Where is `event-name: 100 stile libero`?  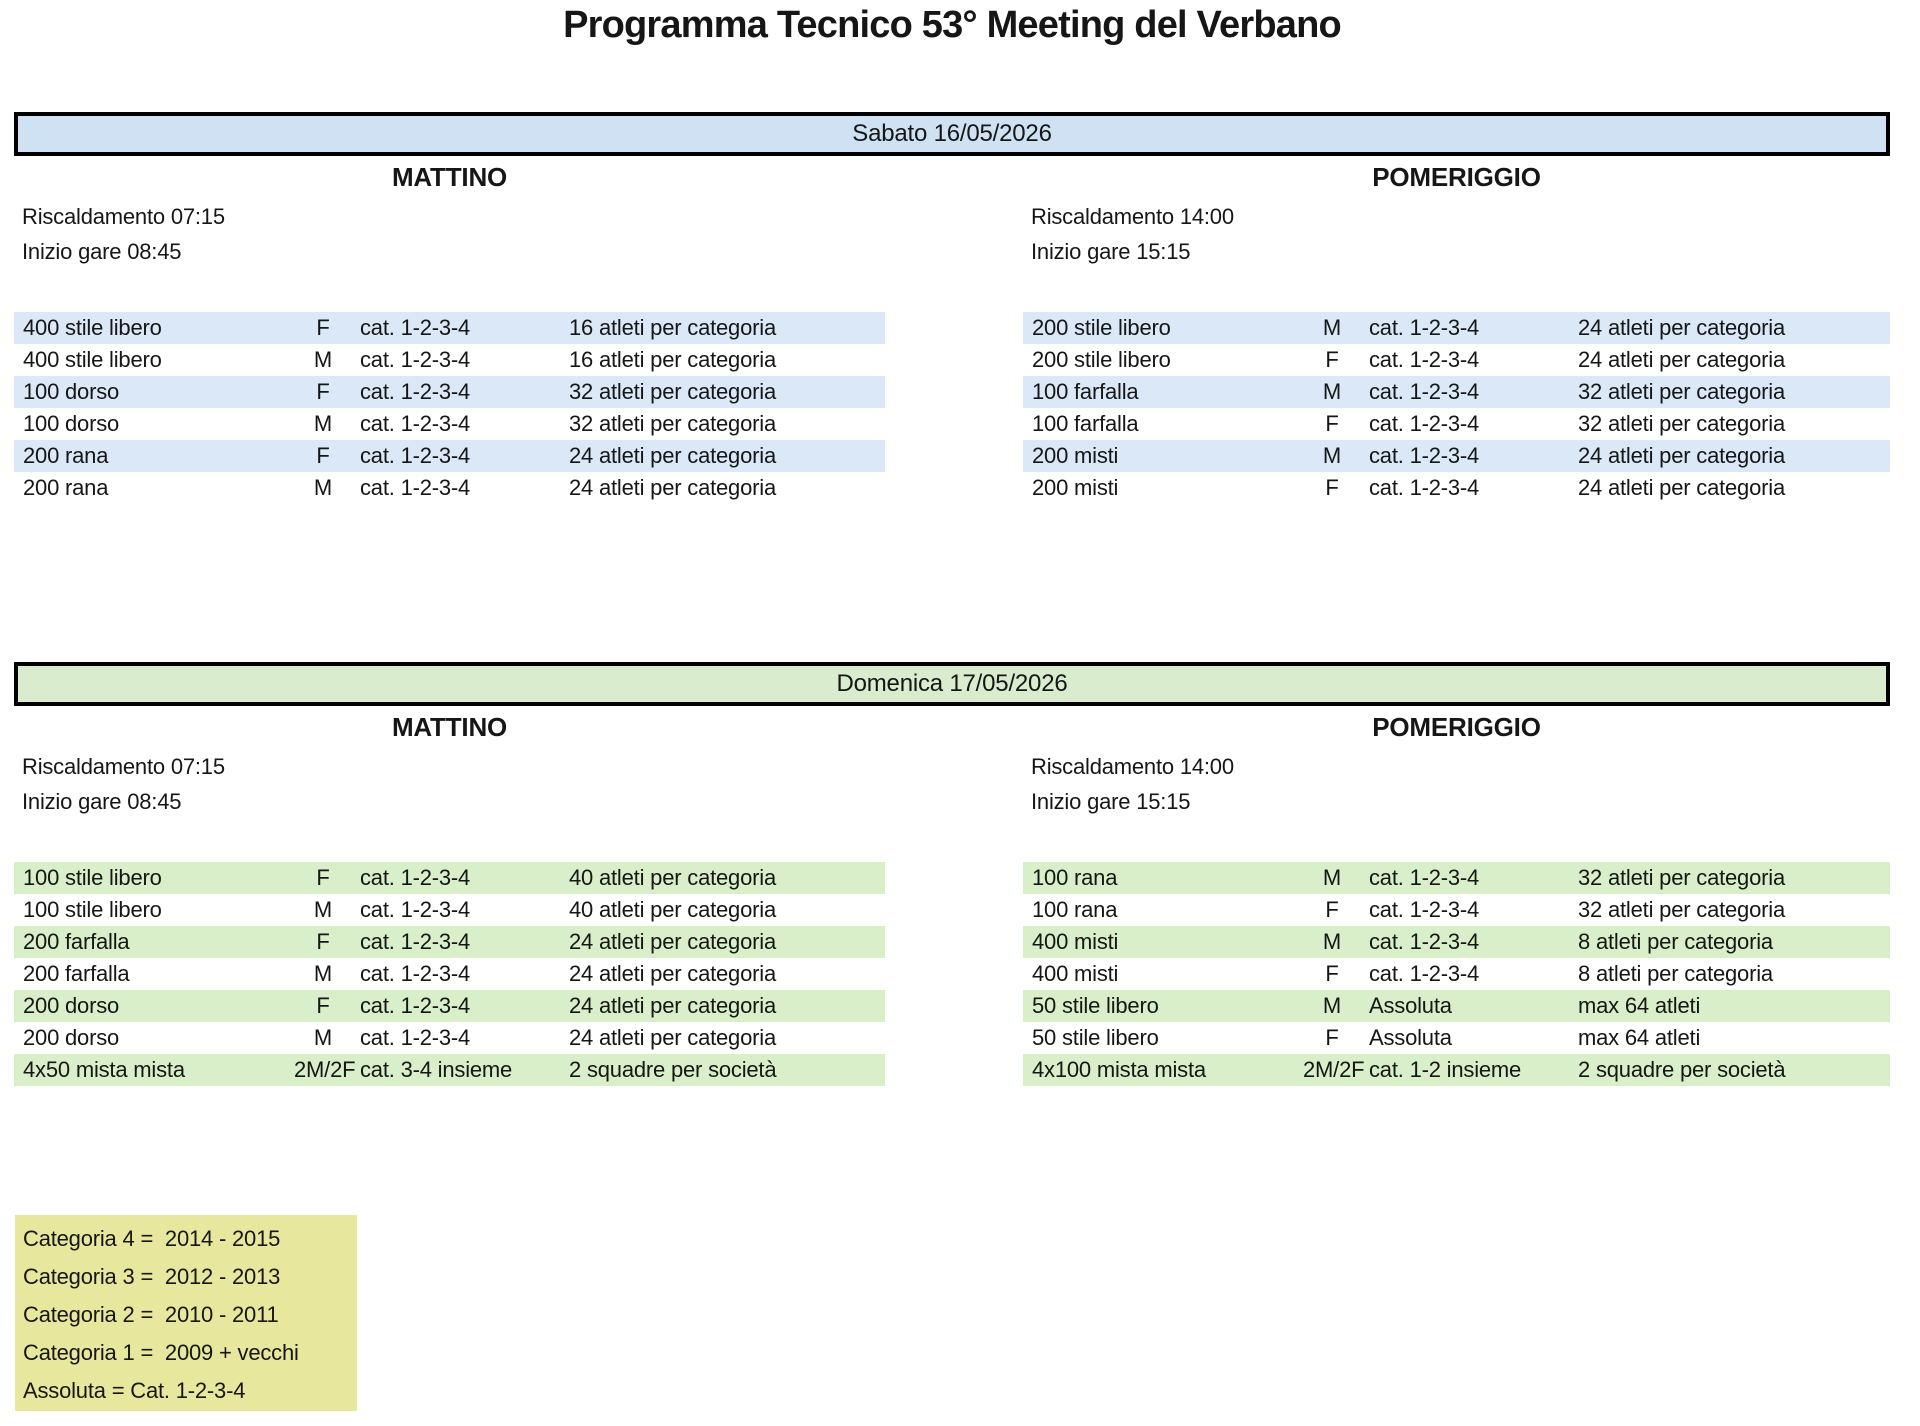 event-name: 100 stile libero is located at coordinates (92, 909).